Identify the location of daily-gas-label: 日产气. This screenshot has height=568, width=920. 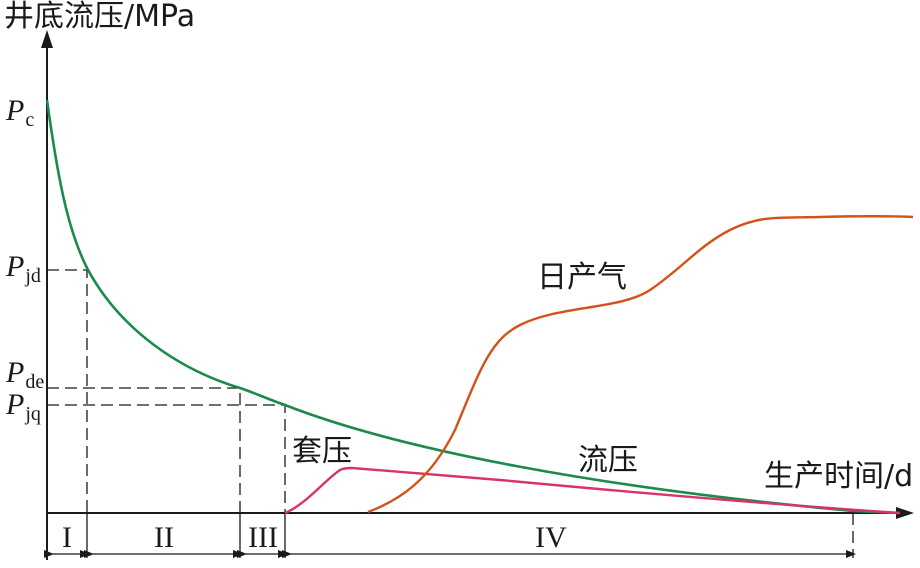
(582, 277).